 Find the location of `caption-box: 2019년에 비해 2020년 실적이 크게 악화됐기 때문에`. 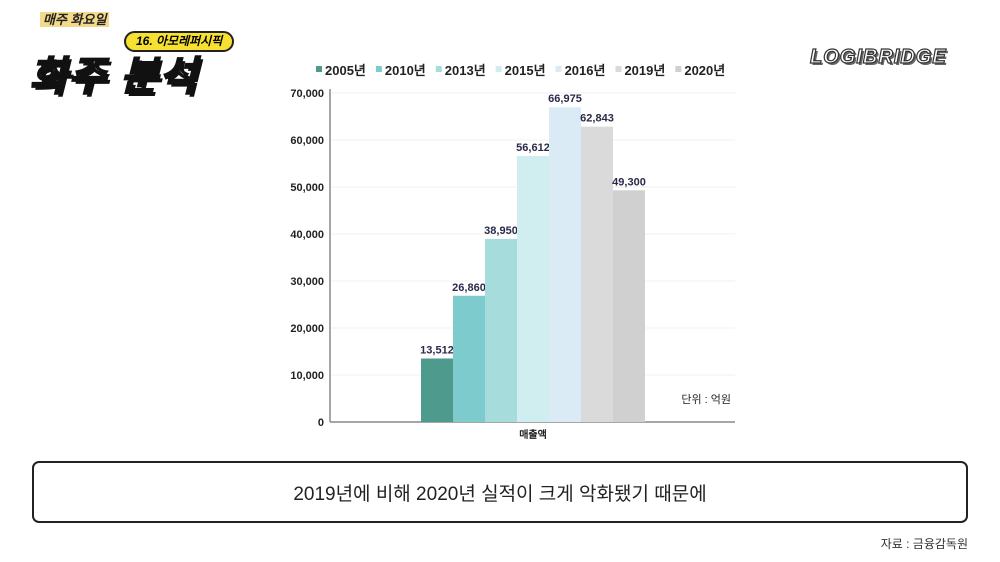

caption-box: 2019년에 비해 2020년 실적이 크게 악화됐기 때문에 is located at coordinates (500, 492).